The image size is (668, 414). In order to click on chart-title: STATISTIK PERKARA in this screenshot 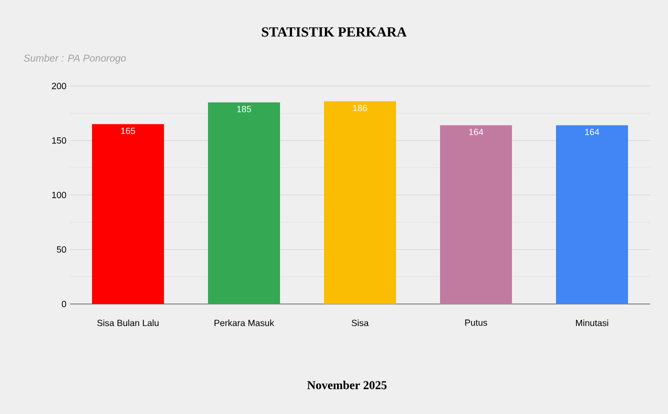, I will do `click(334, 32)`.